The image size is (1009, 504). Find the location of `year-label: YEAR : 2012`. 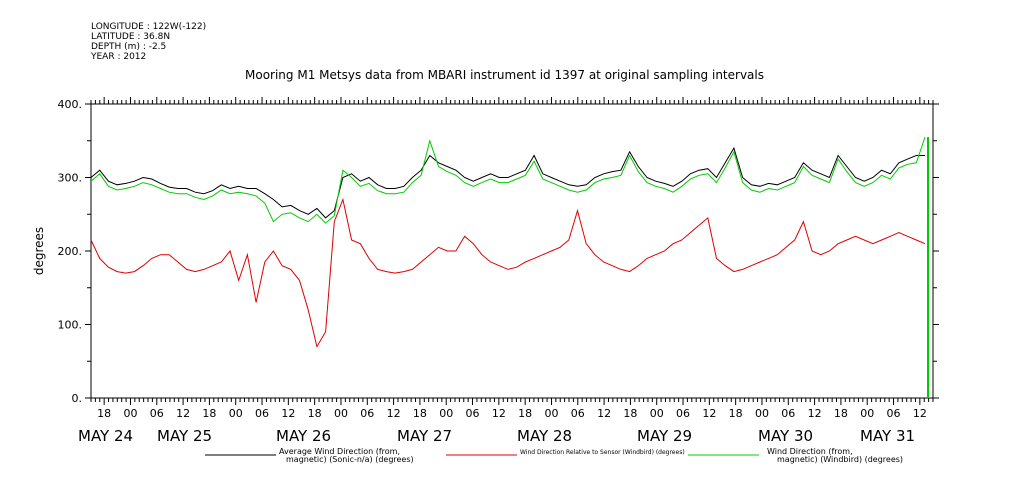

year-label: YEAR : 2012 is located at coordinates (119, 57).